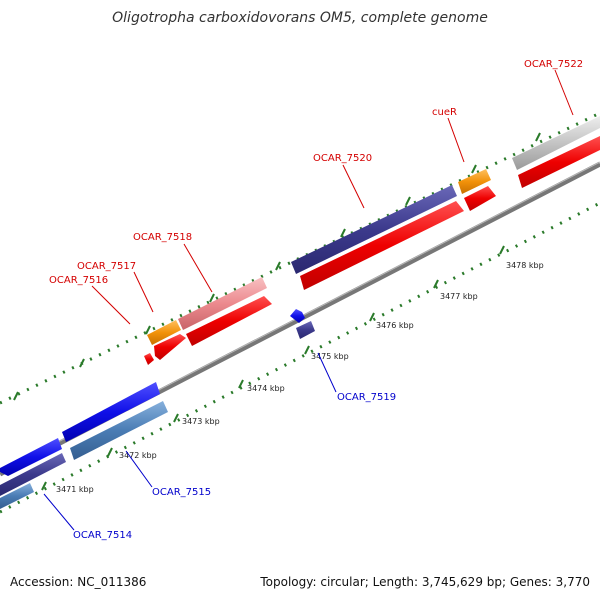 The height and width of the screenshot is (600, 600). I want to click on reverse-gene-labels: OCAR_7514 OCAR_7515 OCAR_7519, so click(234, 466).